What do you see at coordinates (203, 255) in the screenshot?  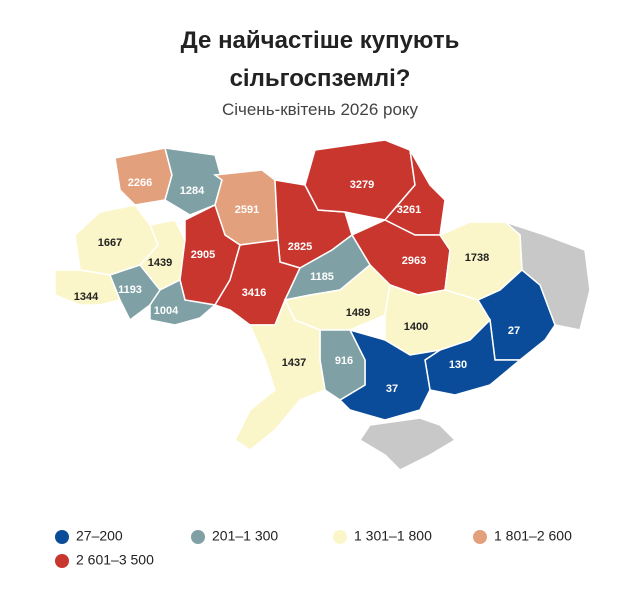 I see `value-label: 2905` at bounding box center [203, 255].